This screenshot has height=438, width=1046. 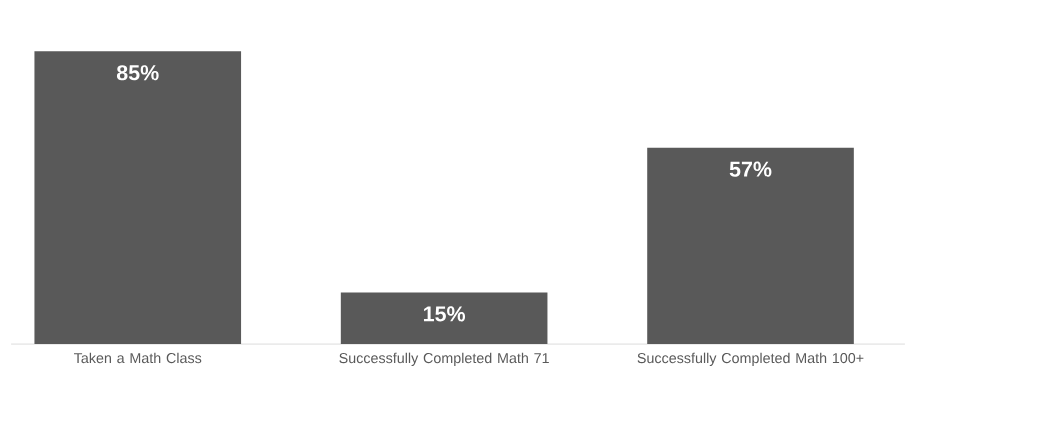 What do you see at coordinates (444, 314) in the screenshot?
I see `data-label: 15%` at bounding box center [444, 314].